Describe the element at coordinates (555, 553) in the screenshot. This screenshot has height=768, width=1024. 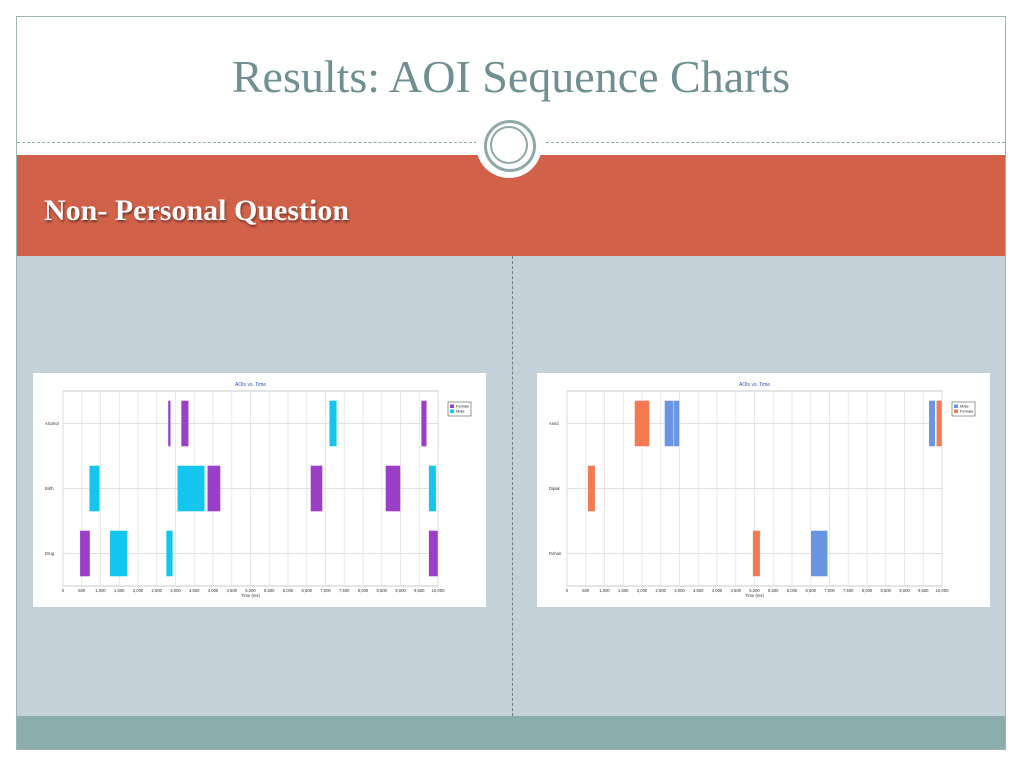
I see `y-category-label: Rohan` at that location.